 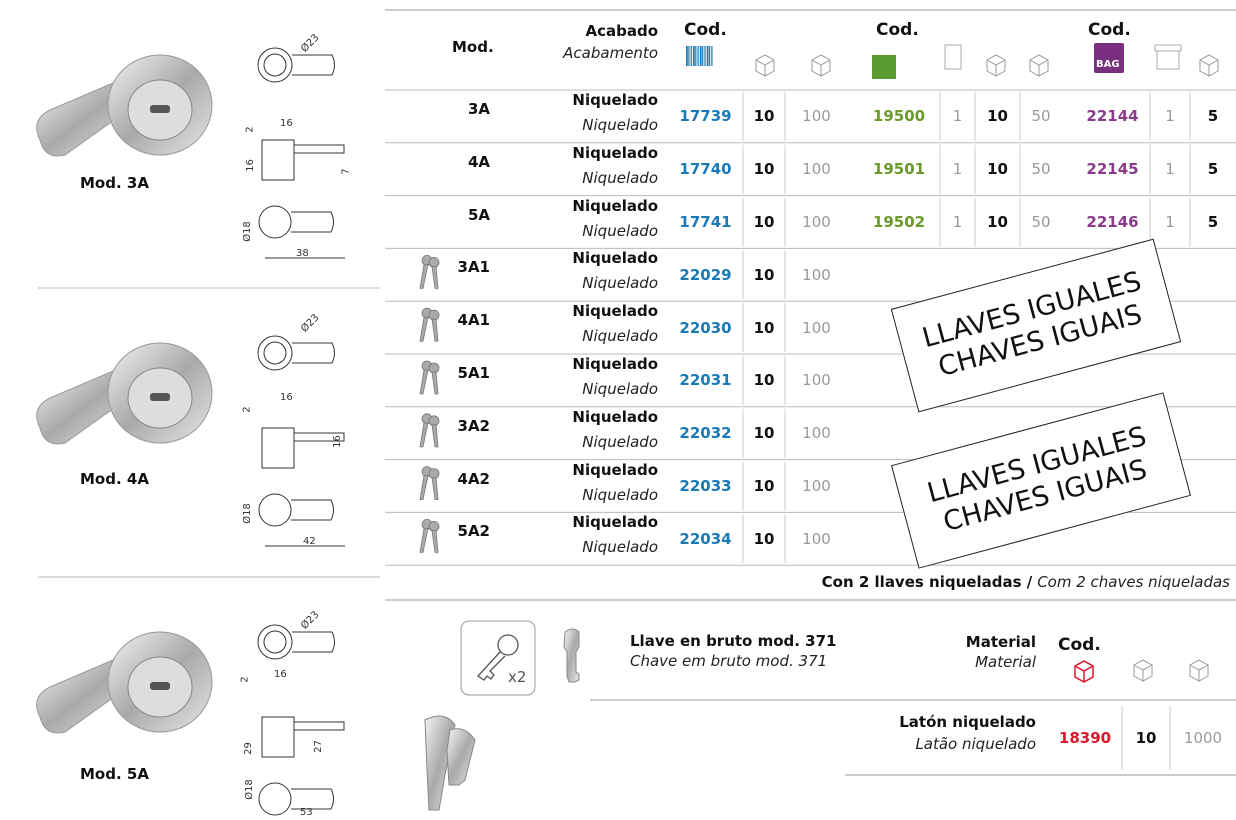 I want to click on cell-value: 22034, so click(x=705, y=538).